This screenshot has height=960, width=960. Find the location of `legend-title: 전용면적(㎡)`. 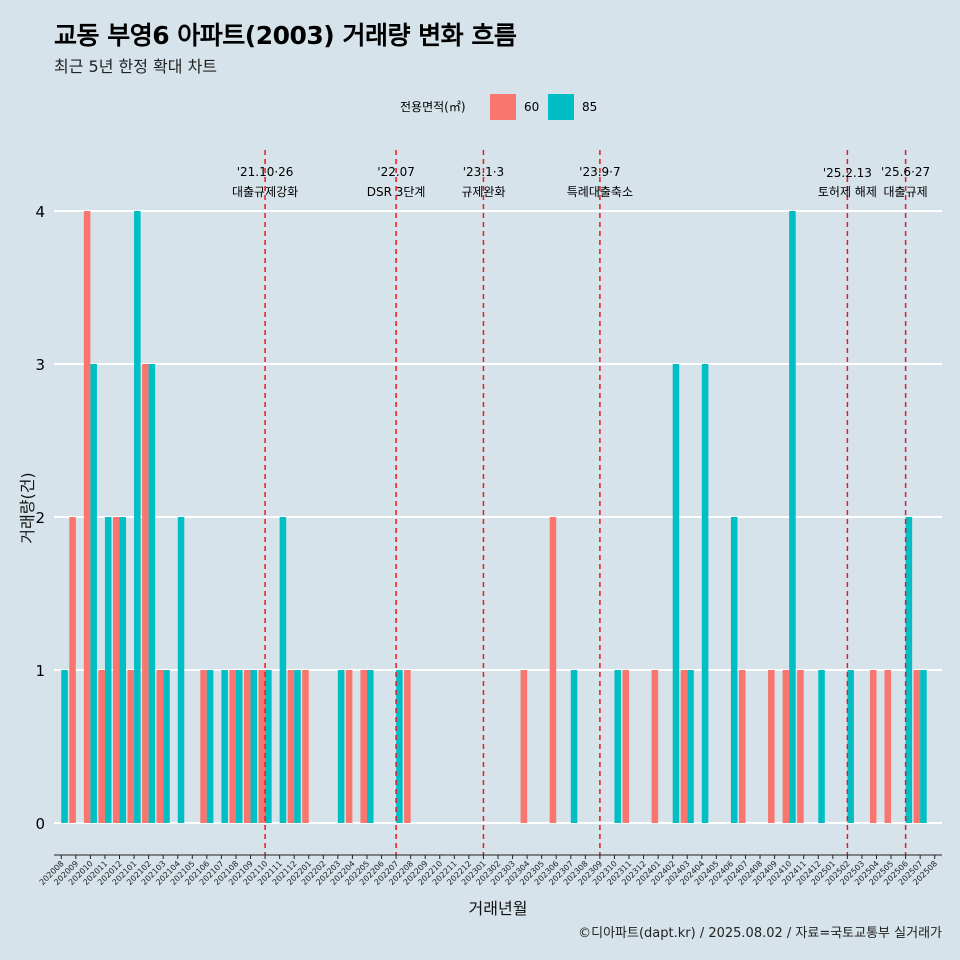

legend-title: 전용면적(㎡) is located at coordinates (433, 107).